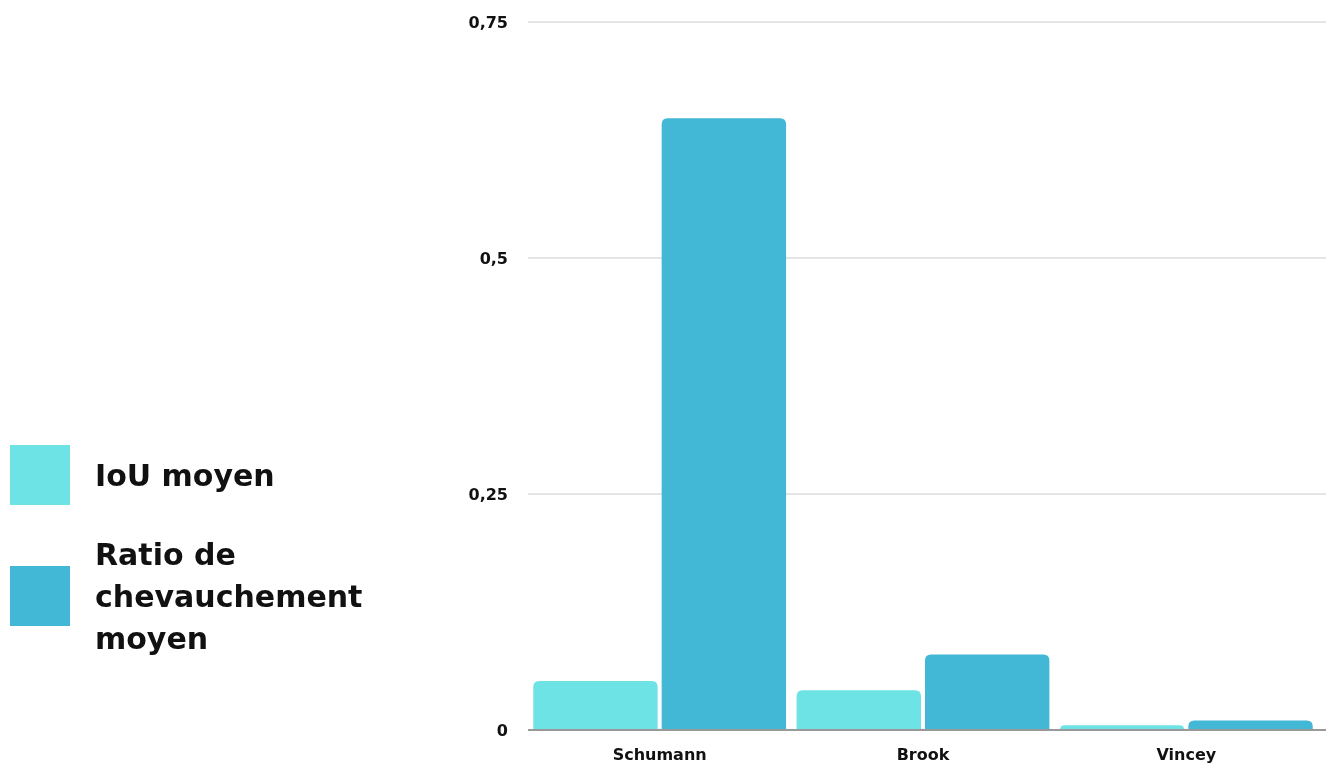 This screenshot has height=769, width=1326. What do you see at coordinates (1186, 754) in the screenshot?
I see `x-tick-label: Vincey` at bounding box center [1186, 754].